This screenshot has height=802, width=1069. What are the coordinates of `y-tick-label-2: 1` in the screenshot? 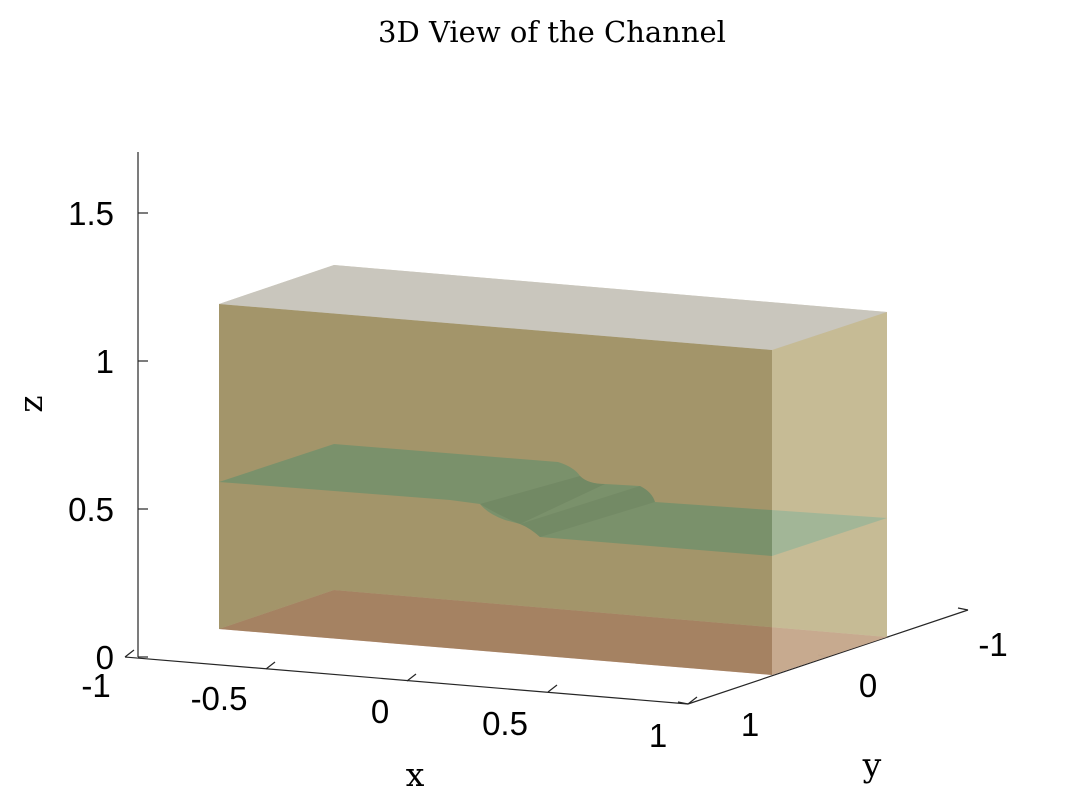 It's located at (750, 724).